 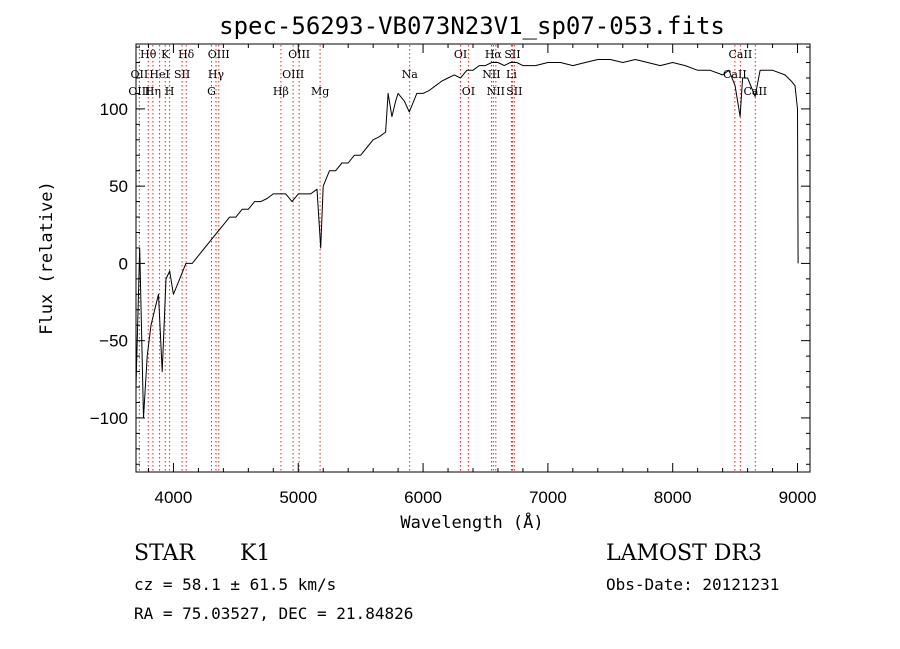 I want to click on line-label-16: Na, so click(x=410, y=74).